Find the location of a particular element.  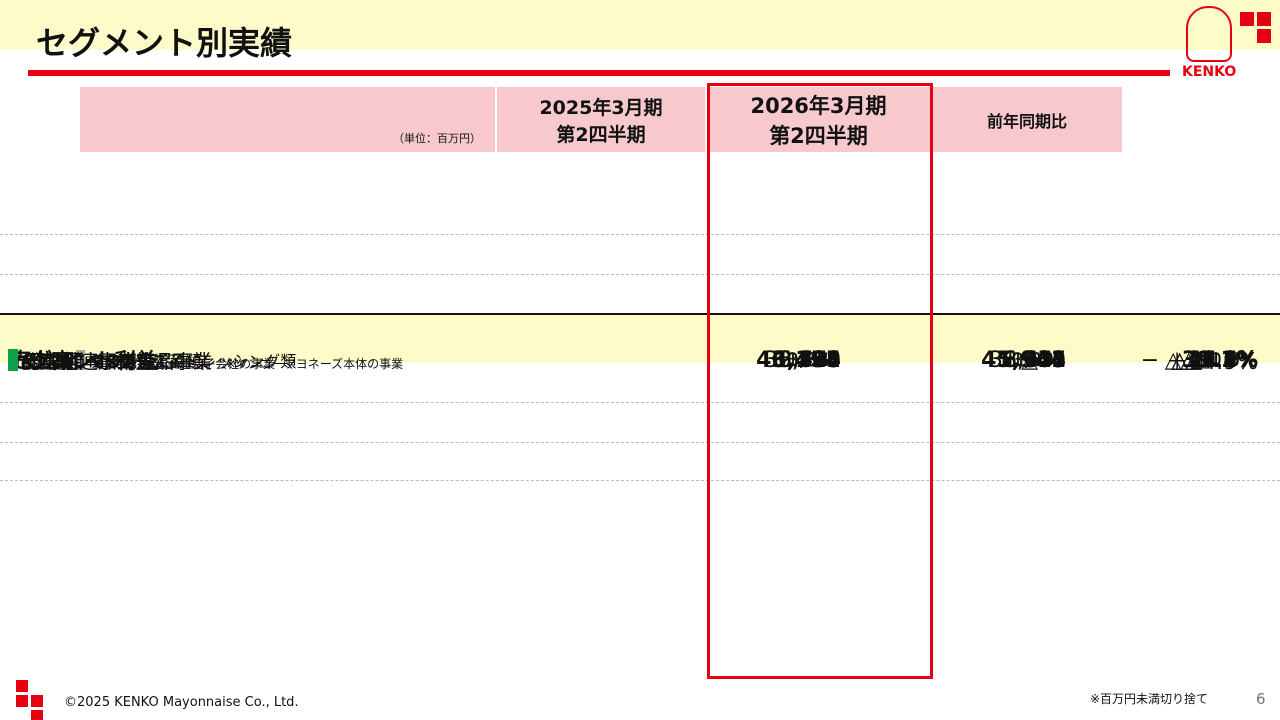

col-header: 2026年3月期 第2四半期 is located at coordinates (818, 119).